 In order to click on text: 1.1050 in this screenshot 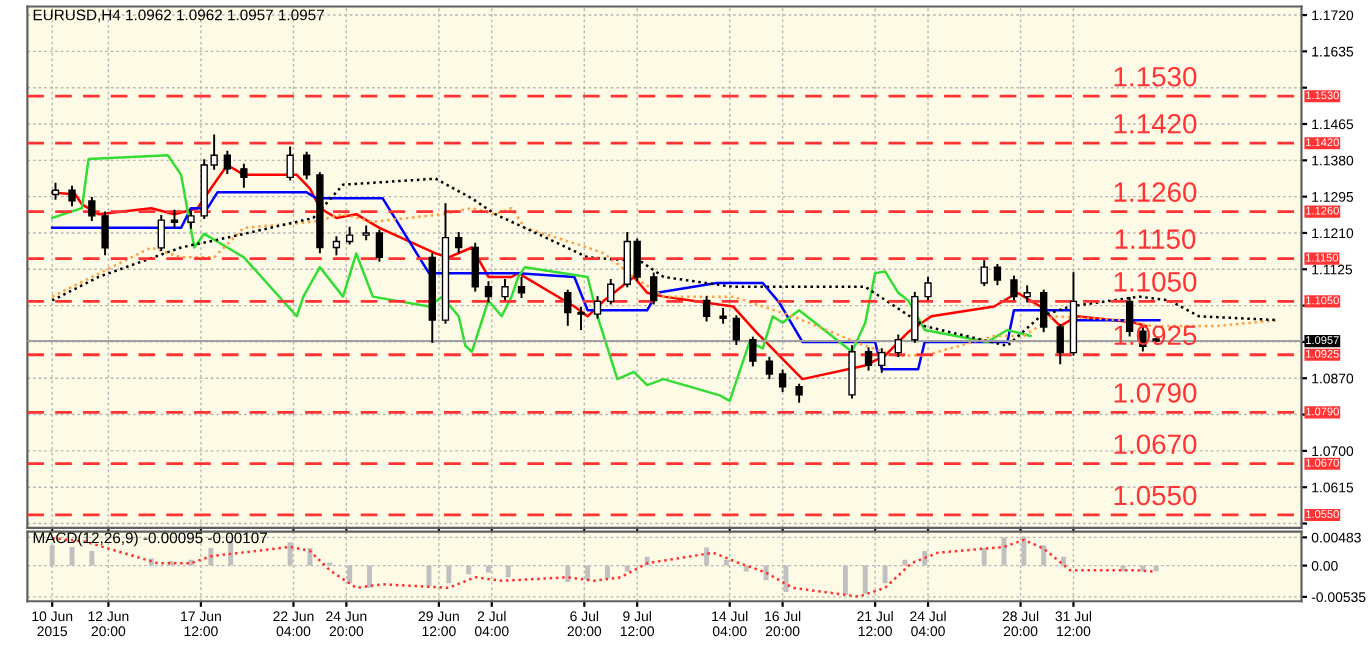, I will do `click(1155, 282)`.